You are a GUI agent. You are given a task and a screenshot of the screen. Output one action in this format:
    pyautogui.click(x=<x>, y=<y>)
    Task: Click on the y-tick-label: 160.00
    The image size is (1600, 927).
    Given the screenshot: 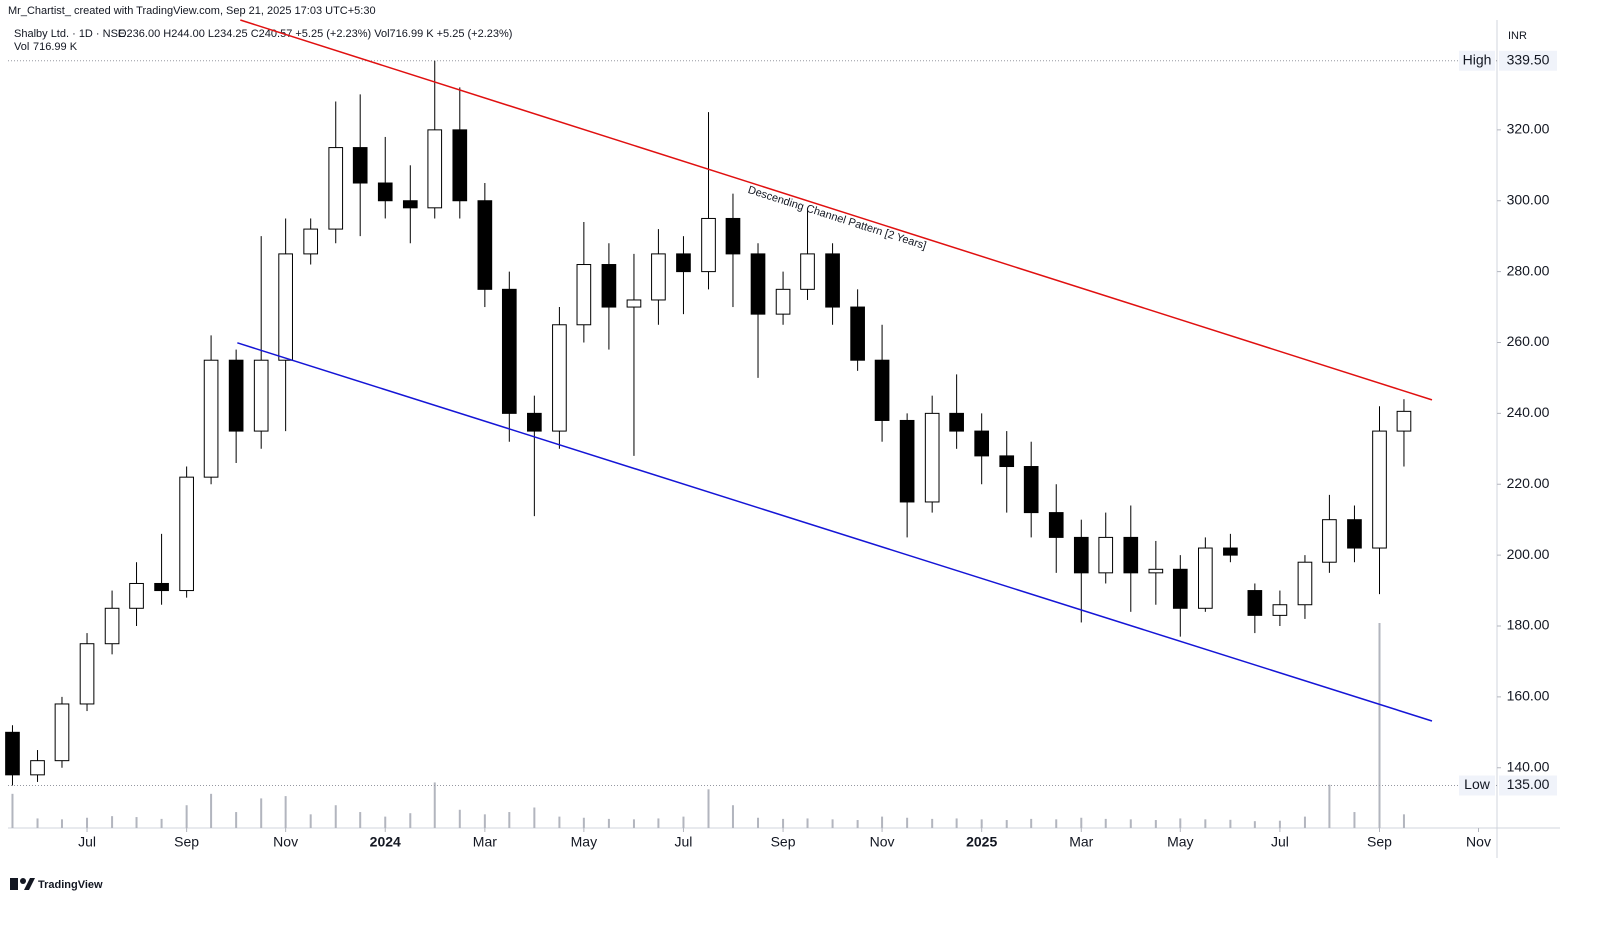 What is the action you would take?
    pyautogui.click(x=1528, y=696)
    